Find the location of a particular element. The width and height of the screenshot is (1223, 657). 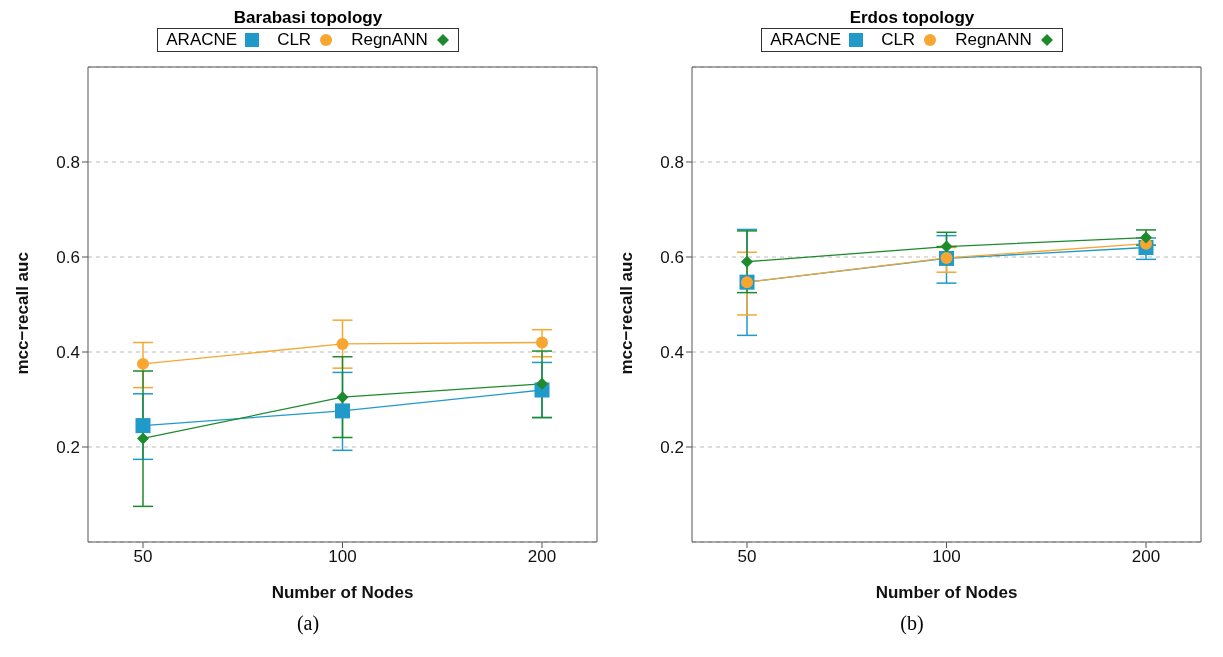

chart-title: Erdos topology is located at coordinates (912, 18).